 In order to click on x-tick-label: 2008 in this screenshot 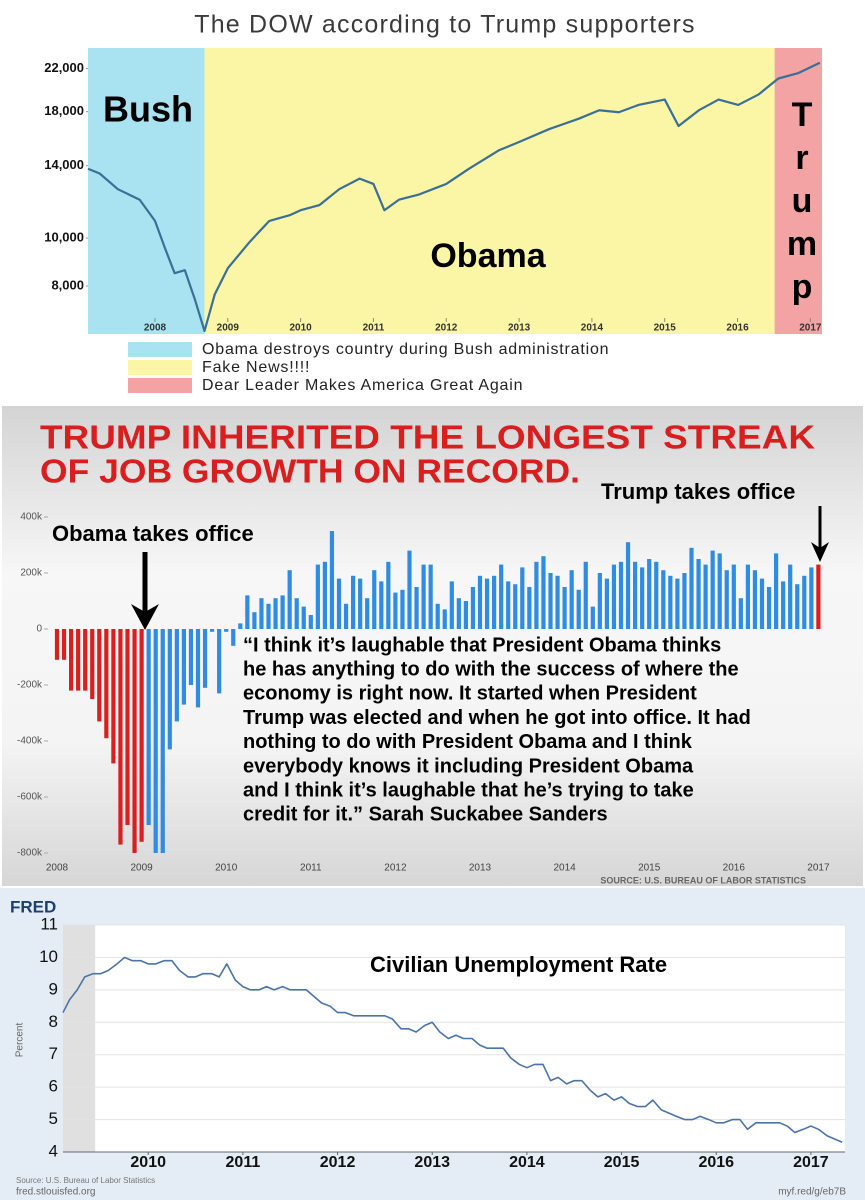, I will do `click(57, 868)`.